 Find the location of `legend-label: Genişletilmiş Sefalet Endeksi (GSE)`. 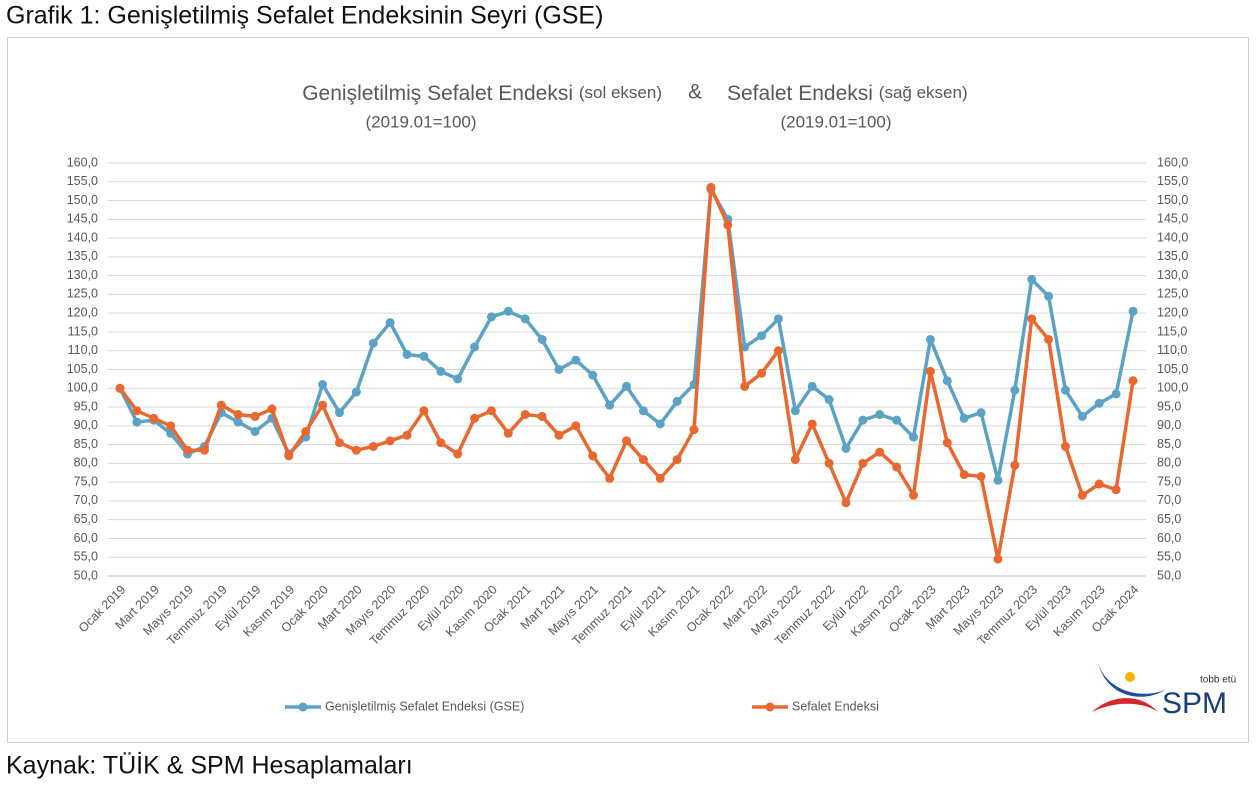

legend-label: Genişletilmiş Sefalet Endeksi (GSE) is located at coordinates (424, 706).